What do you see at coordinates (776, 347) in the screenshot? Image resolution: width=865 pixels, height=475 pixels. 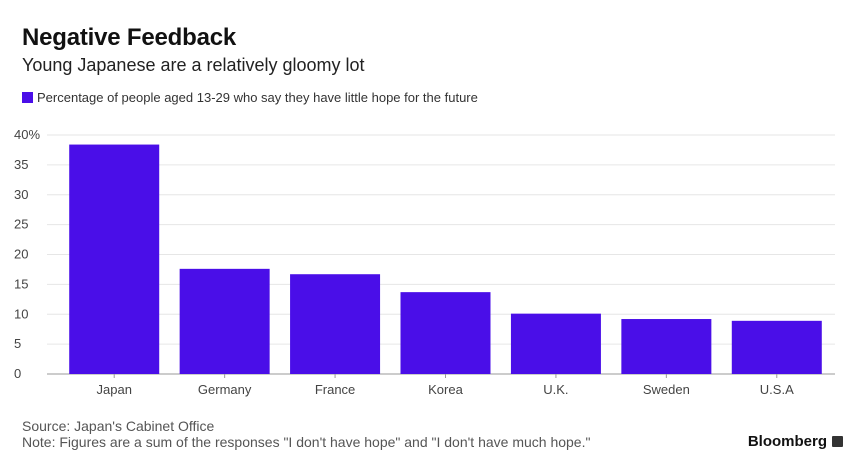 I see `bar-usa` at bounding box center [776, 347].